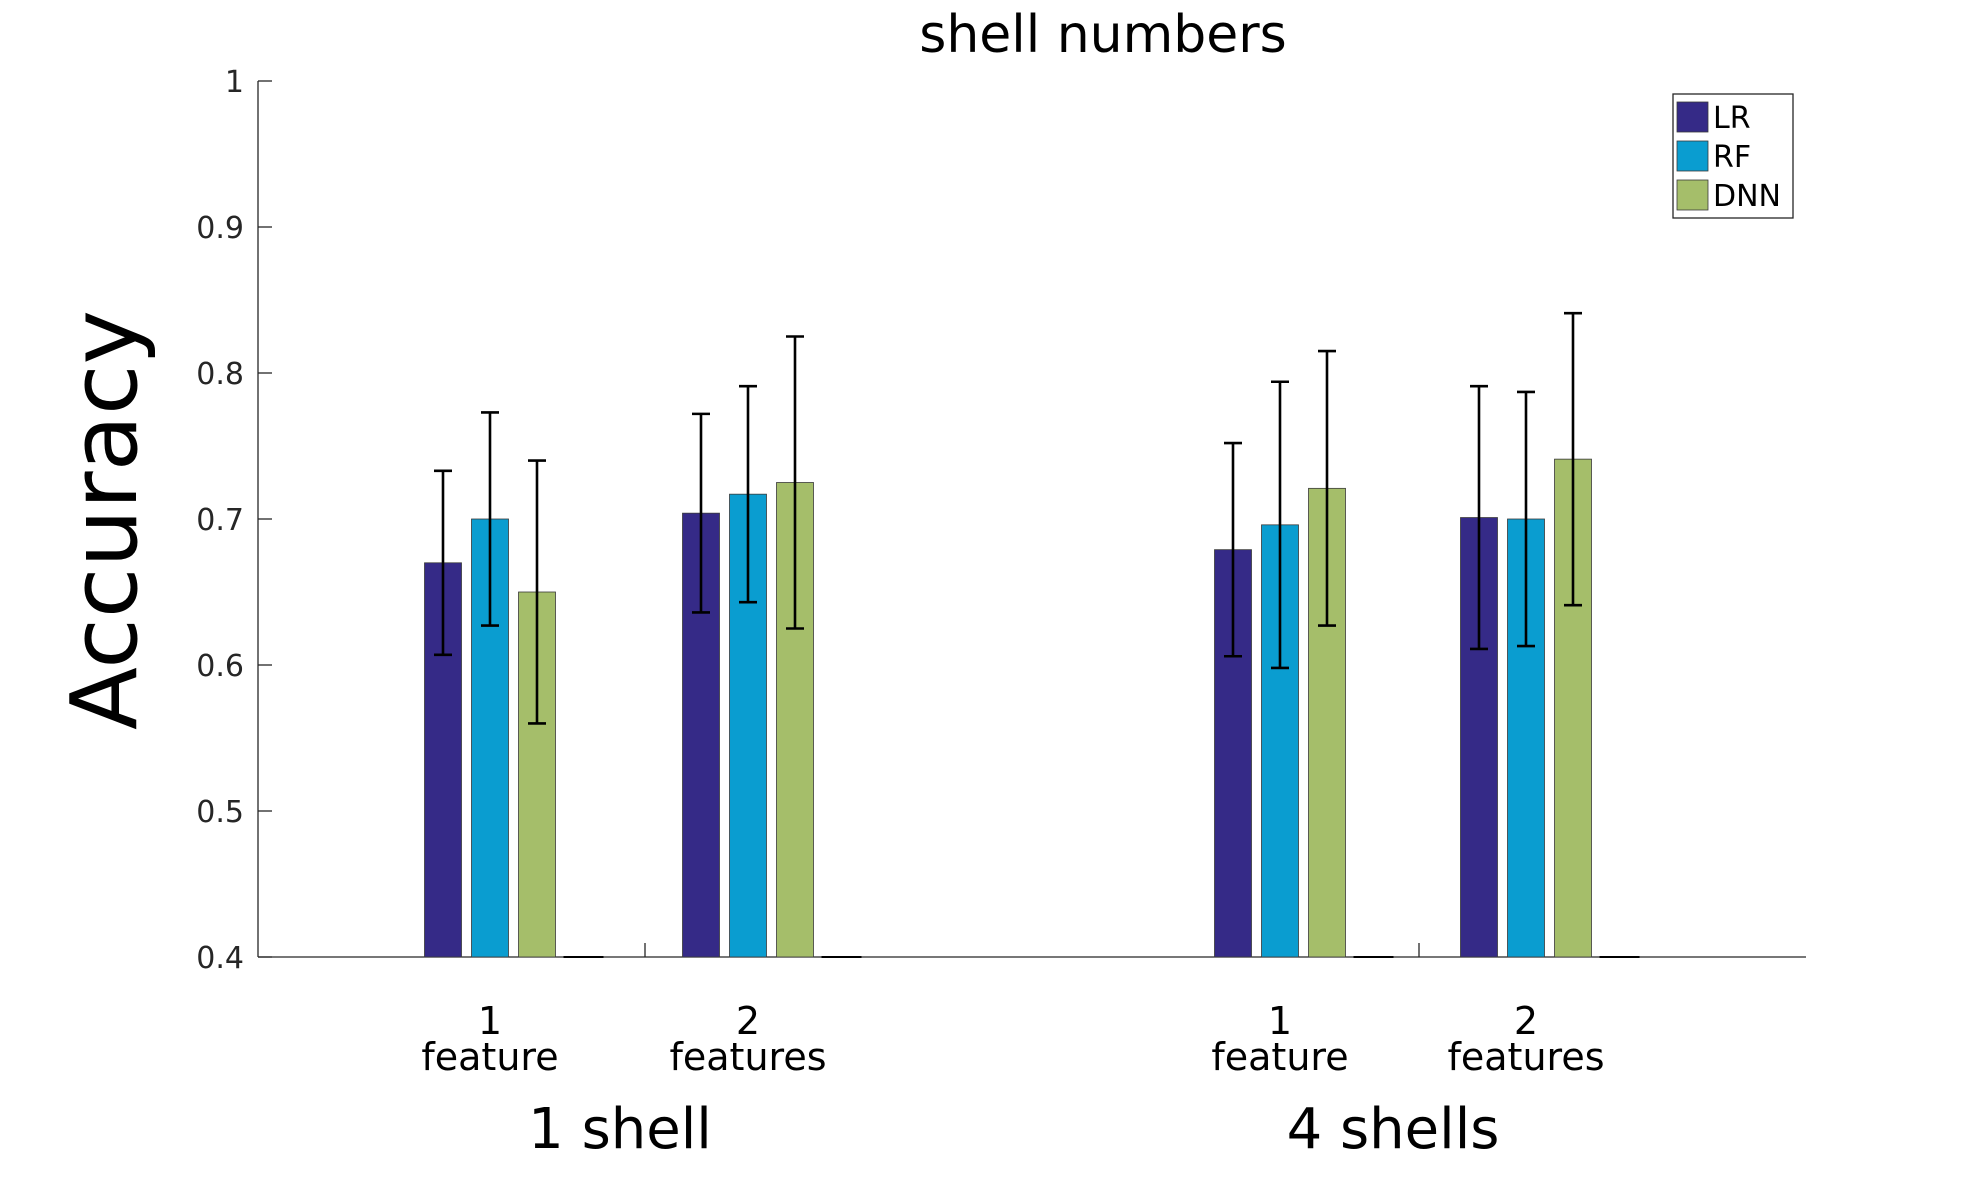 This screenshot has width=1970, height=1189. Describe the element at coordinates (220, 520) in the screenshot. I see `y-tick-label: 0.7` at that location.